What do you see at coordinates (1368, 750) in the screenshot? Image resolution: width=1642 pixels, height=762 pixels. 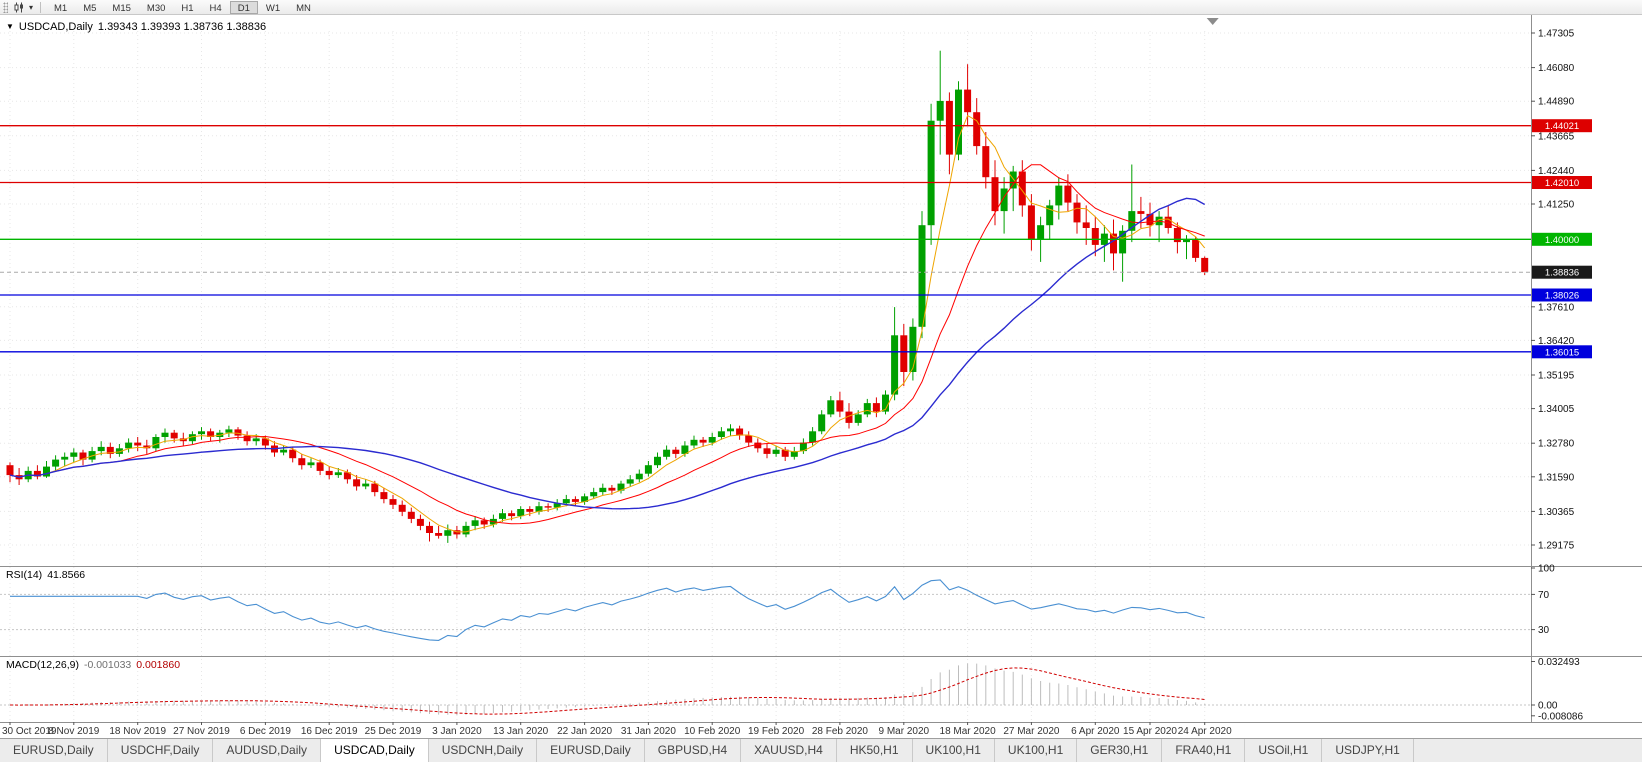 I see `chart-tab-14: USDJPY,H1` at bounding box center [1368, 750].